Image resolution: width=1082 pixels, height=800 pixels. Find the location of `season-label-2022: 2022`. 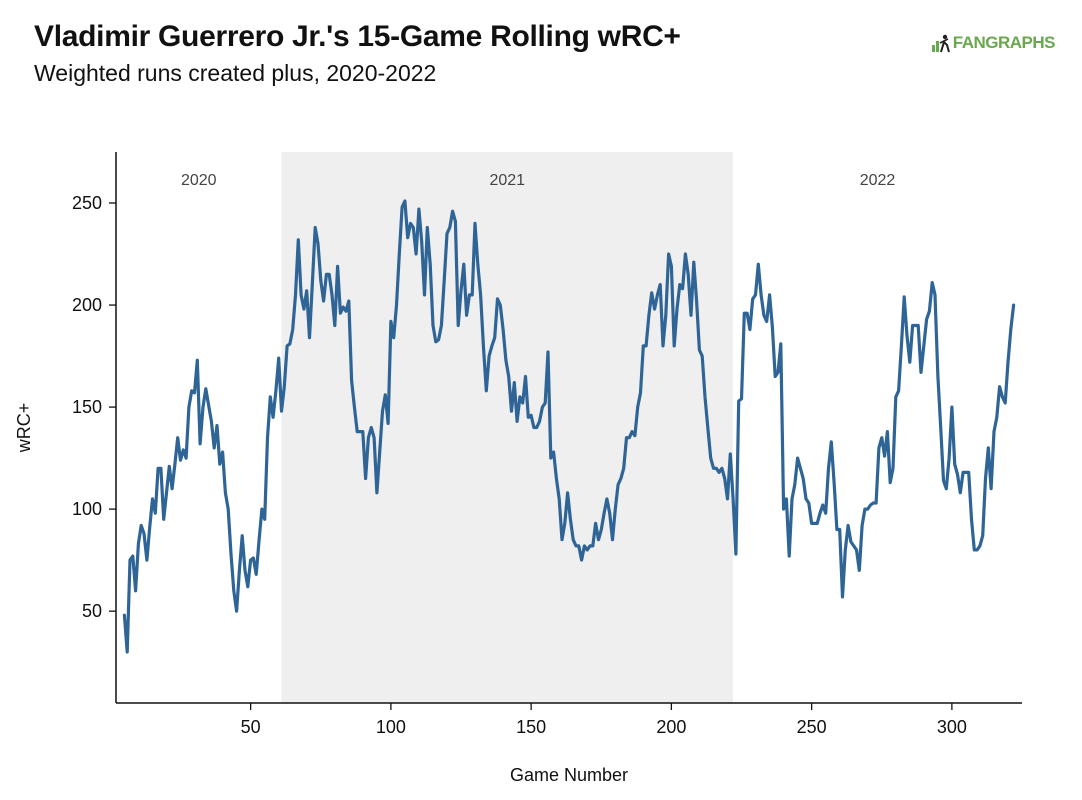

season-label-2022: 2022 is located at coordinates (878, 180).